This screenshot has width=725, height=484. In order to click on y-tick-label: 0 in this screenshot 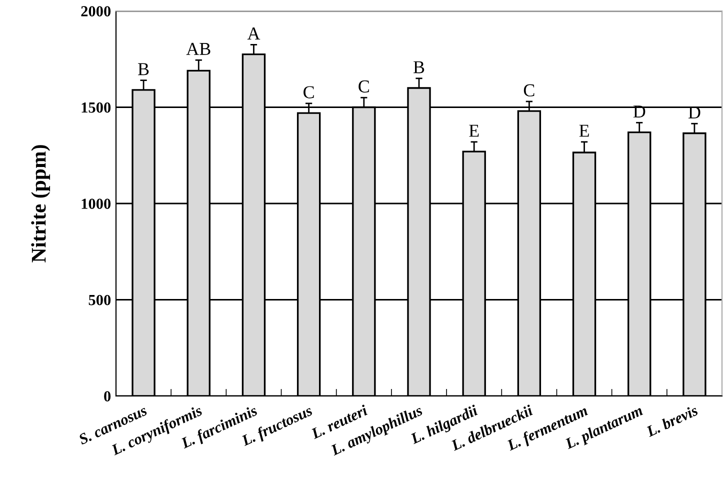, I will do `click(107, 396)`.